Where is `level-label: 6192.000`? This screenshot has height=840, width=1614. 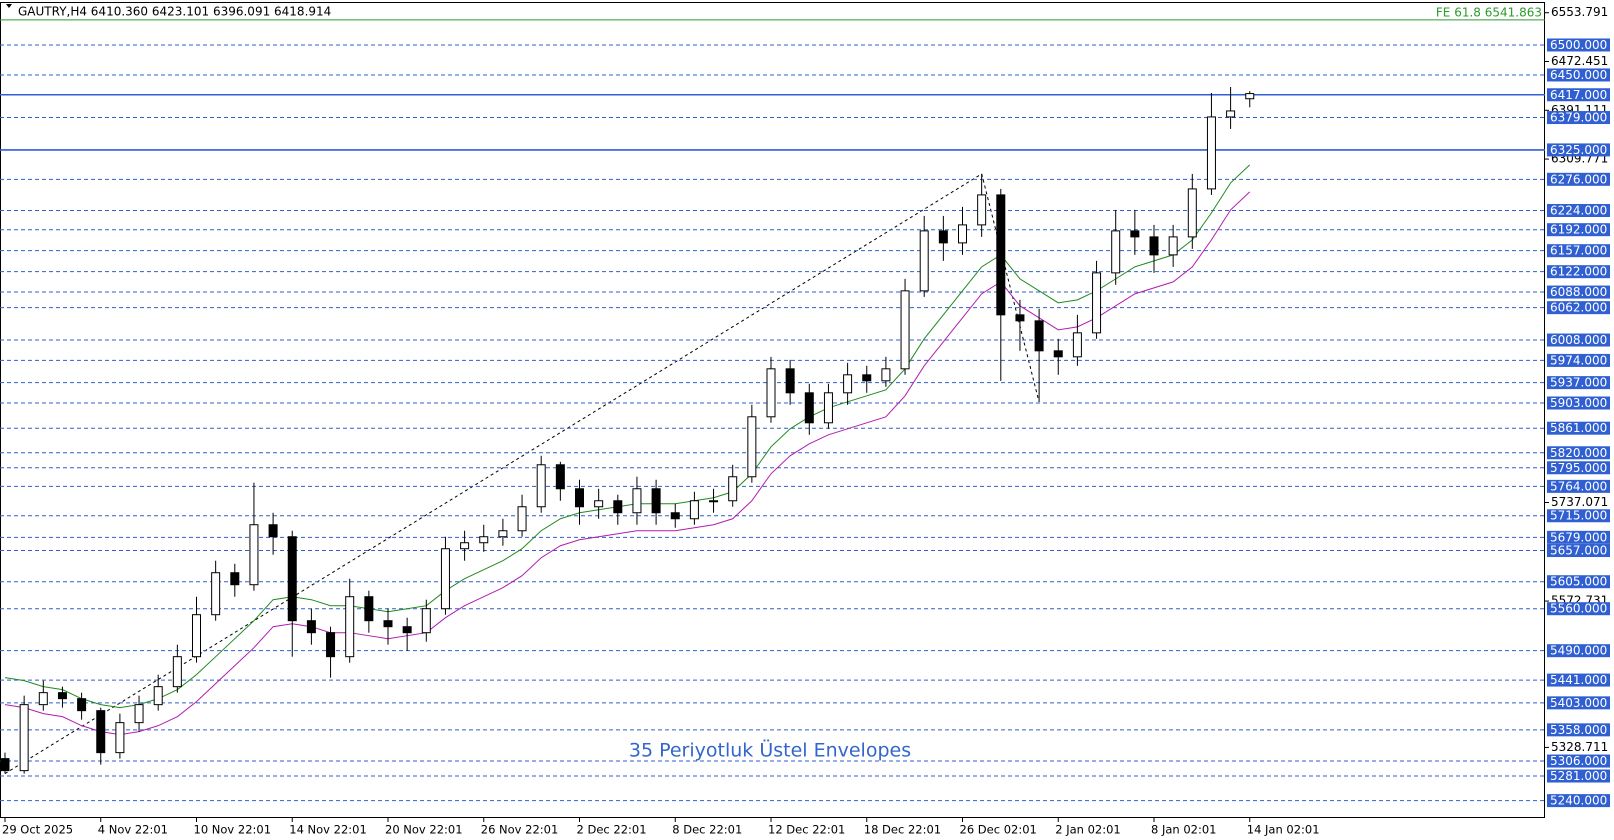 level-label: 6192.000 is located at coordinates (1578, 230).